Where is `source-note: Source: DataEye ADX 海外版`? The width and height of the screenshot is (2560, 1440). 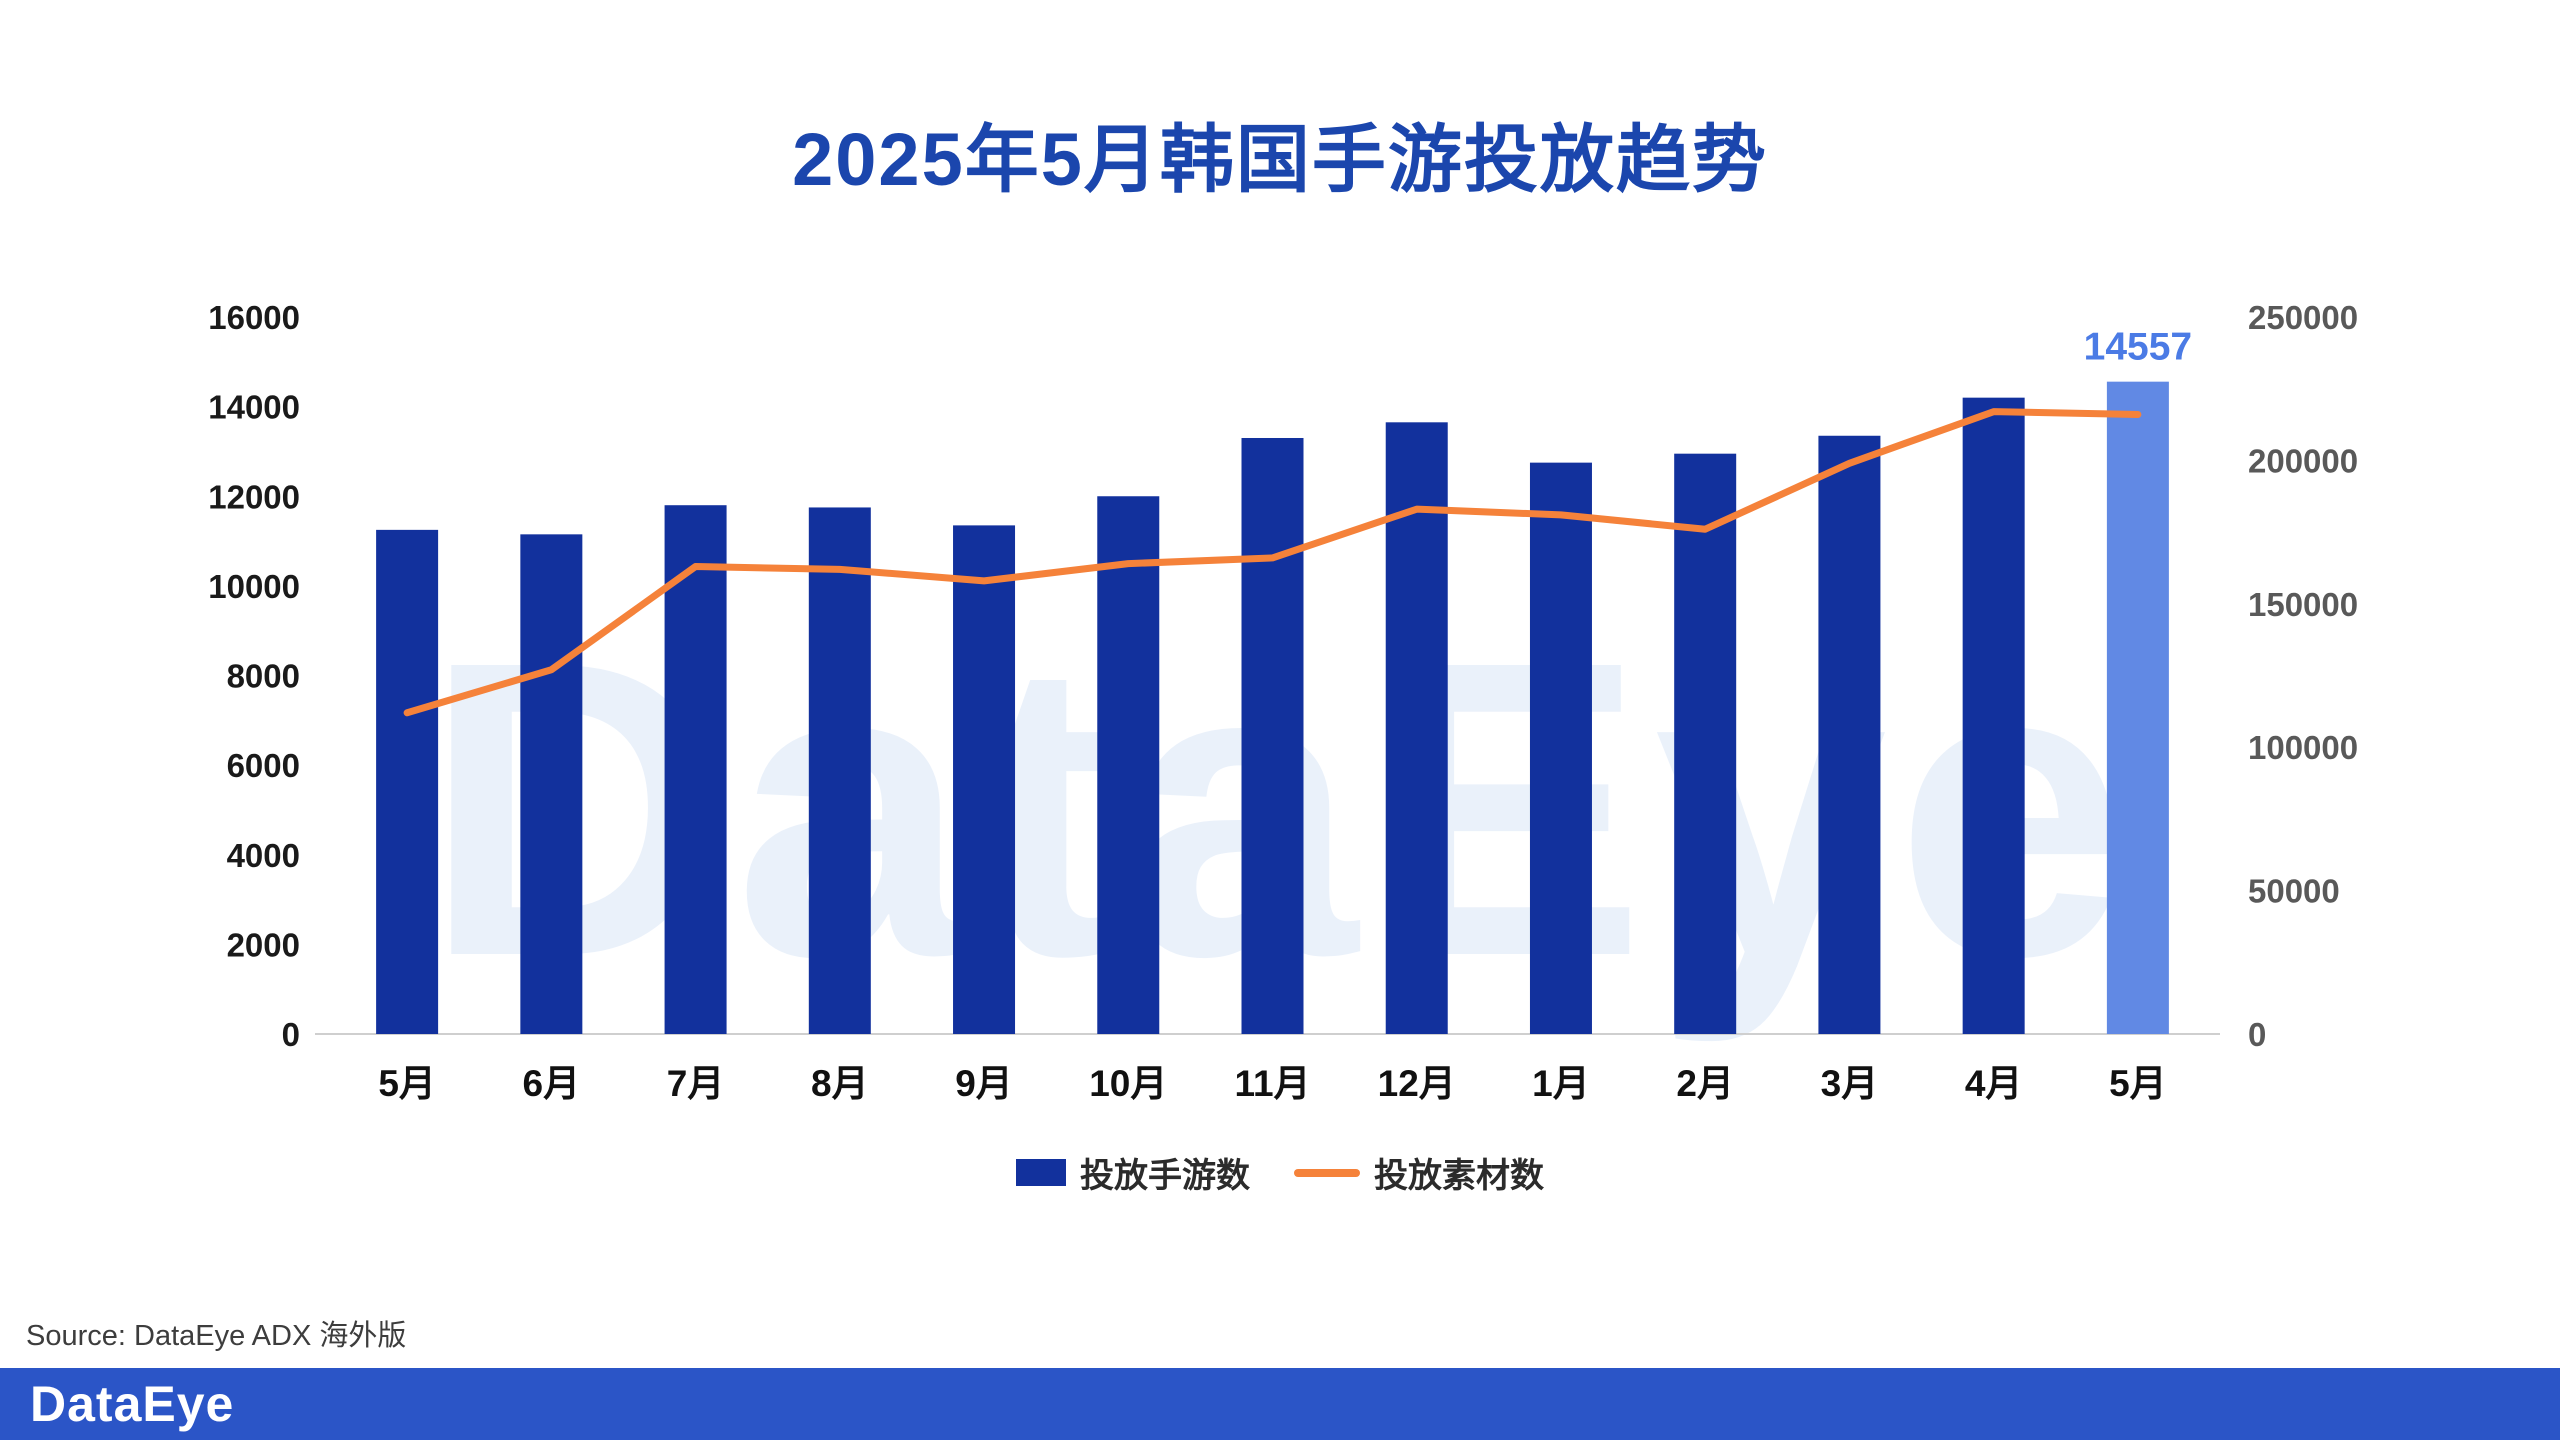
source-note: Source: DataEye ADX 海外版 is located at coordinates (216, 1336).